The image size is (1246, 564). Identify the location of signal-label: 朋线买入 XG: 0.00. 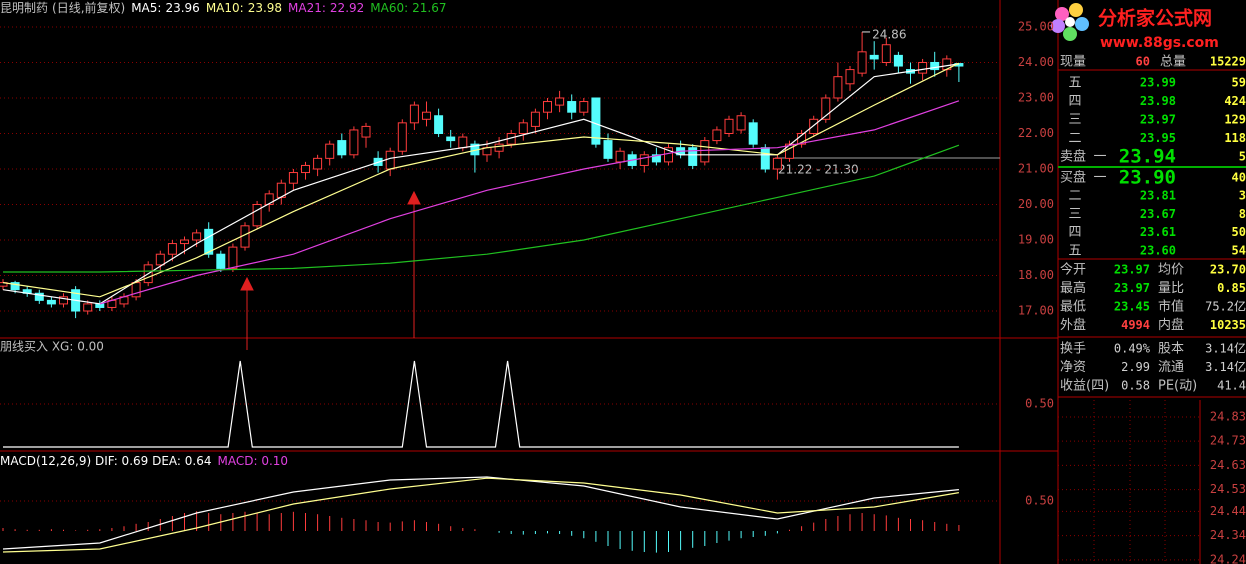
(52, 347).